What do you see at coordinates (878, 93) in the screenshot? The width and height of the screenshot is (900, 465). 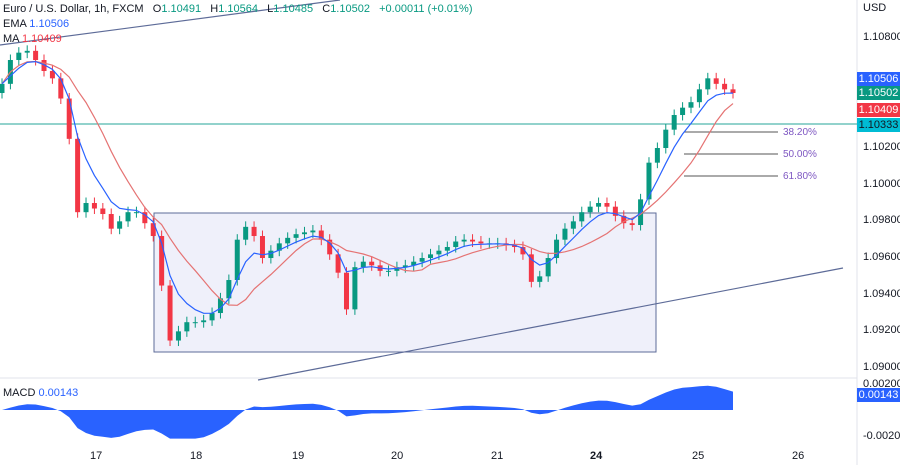 I see `close-price-tag: 1.10502` at bounding box center [878, 93].